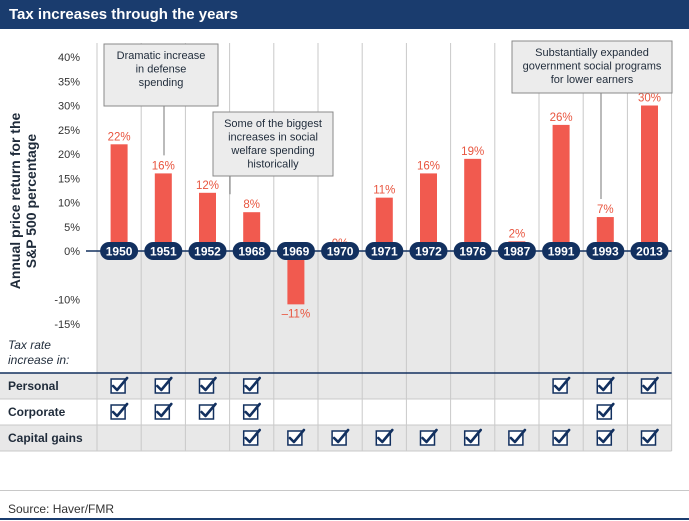 This screenshot has height=521, width=689. I want to click on year-badge-1968, so click(251, 251).